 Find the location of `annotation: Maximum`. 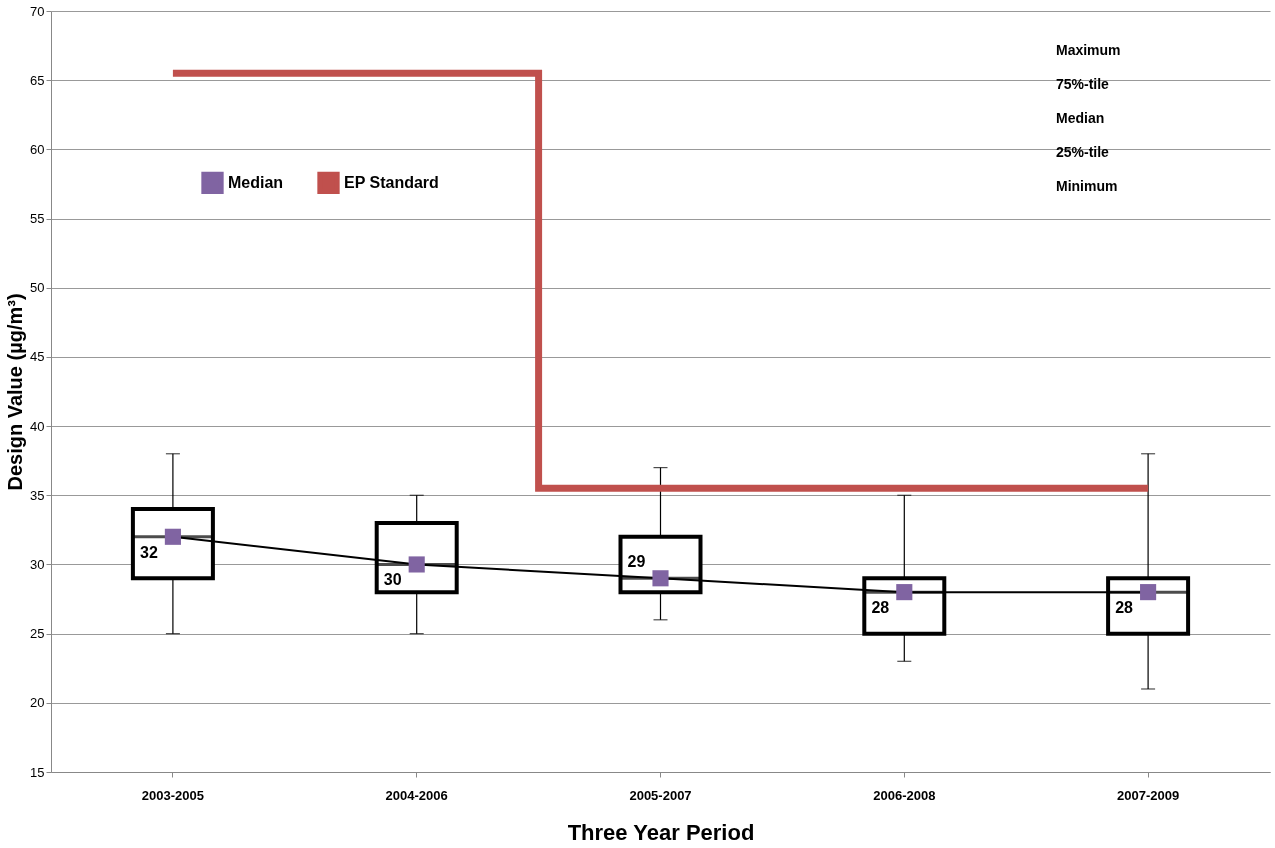

annotation: Maximum is located at coordinates (1088, 50).